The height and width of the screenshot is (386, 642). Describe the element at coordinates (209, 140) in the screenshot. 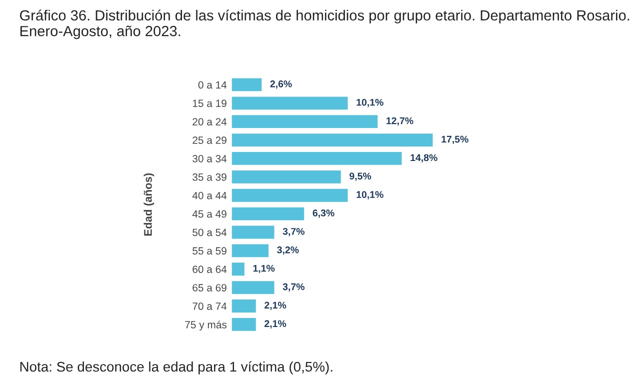

I see `y-tick-label: 25 a 29` at that location.